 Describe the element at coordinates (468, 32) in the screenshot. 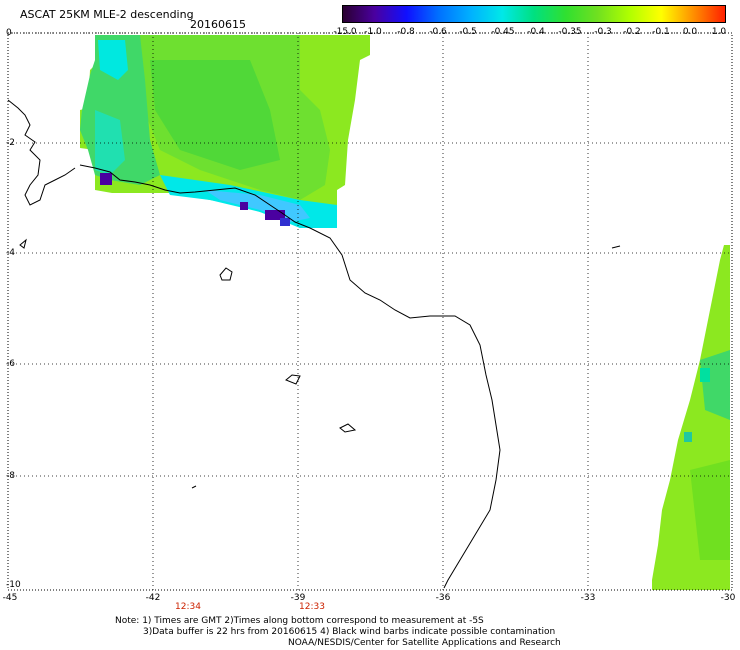

I see `colorbar-label: -0.5` at that location.